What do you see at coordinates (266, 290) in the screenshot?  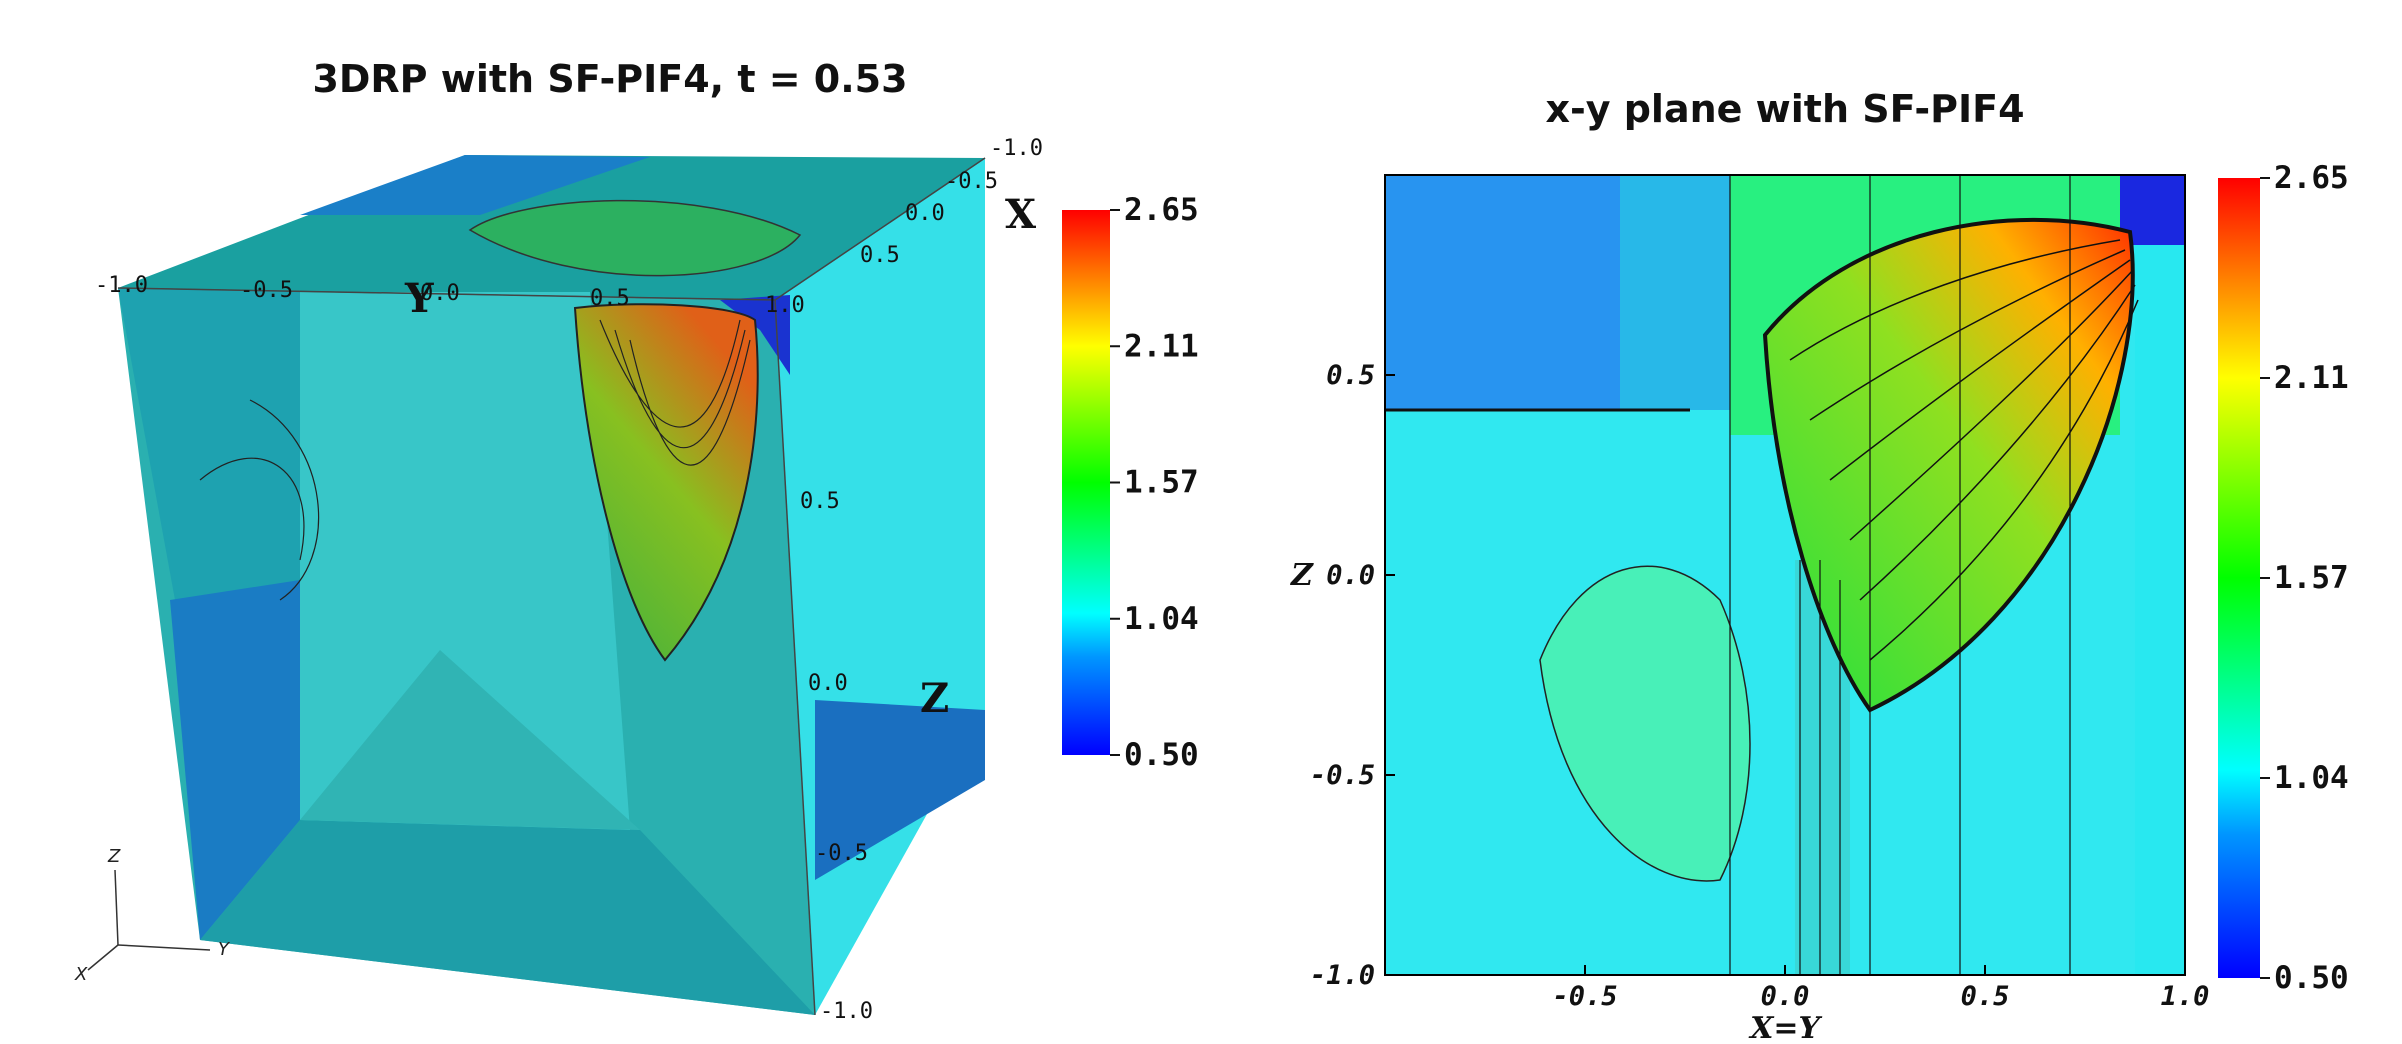 I see `y-tick-3d: -0.5` at bounding box center [266, 290].